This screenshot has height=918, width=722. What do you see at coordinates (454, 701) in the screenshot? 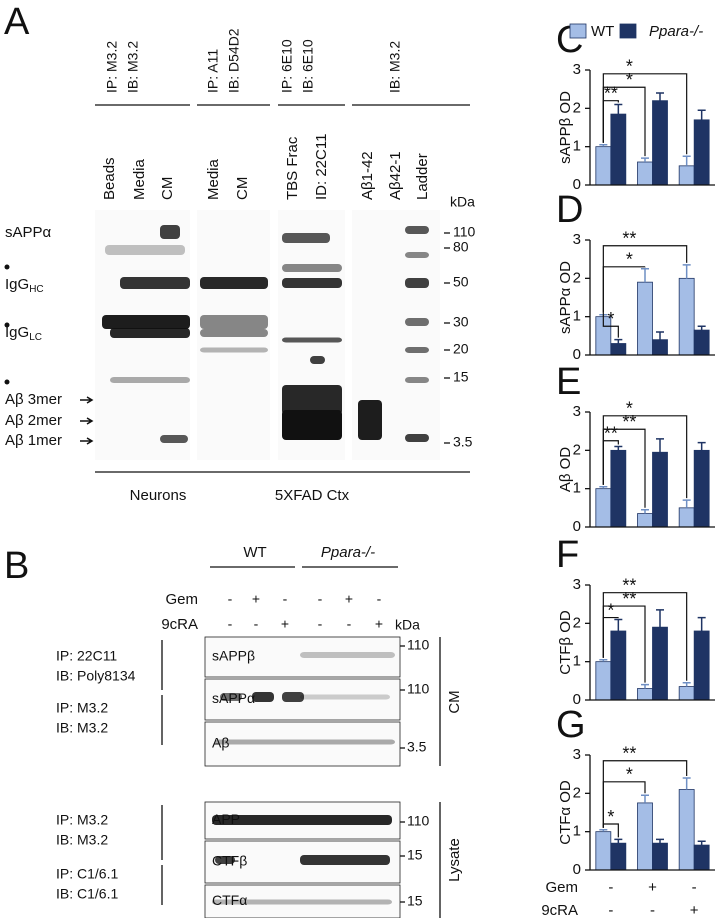
I see `fraction-label: CM` at bounding box center [454, 701].